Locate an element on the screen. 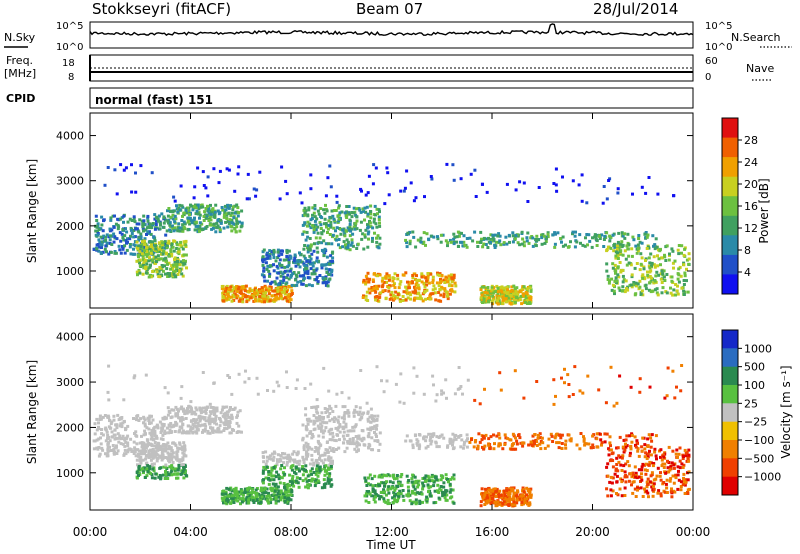 The image size is (800, 554). date-label: 28/Jul/2014 is located at coordinates (635, 9).